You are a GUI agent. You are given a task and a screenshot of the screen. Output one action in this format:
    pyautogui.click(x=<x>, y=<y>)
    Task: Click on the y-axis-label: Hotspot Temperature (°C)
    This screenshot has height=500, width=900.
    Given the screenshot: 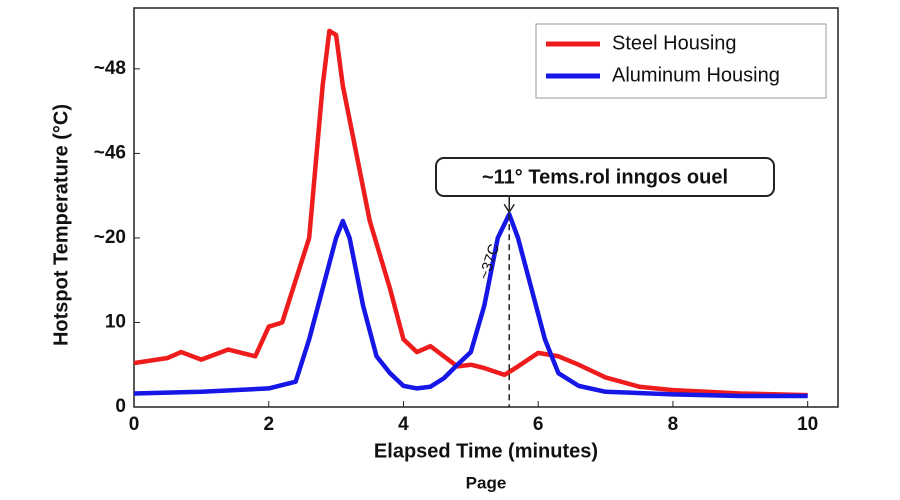 What is the action you would take?
    pyautogui.click(x=61, y=225)
    